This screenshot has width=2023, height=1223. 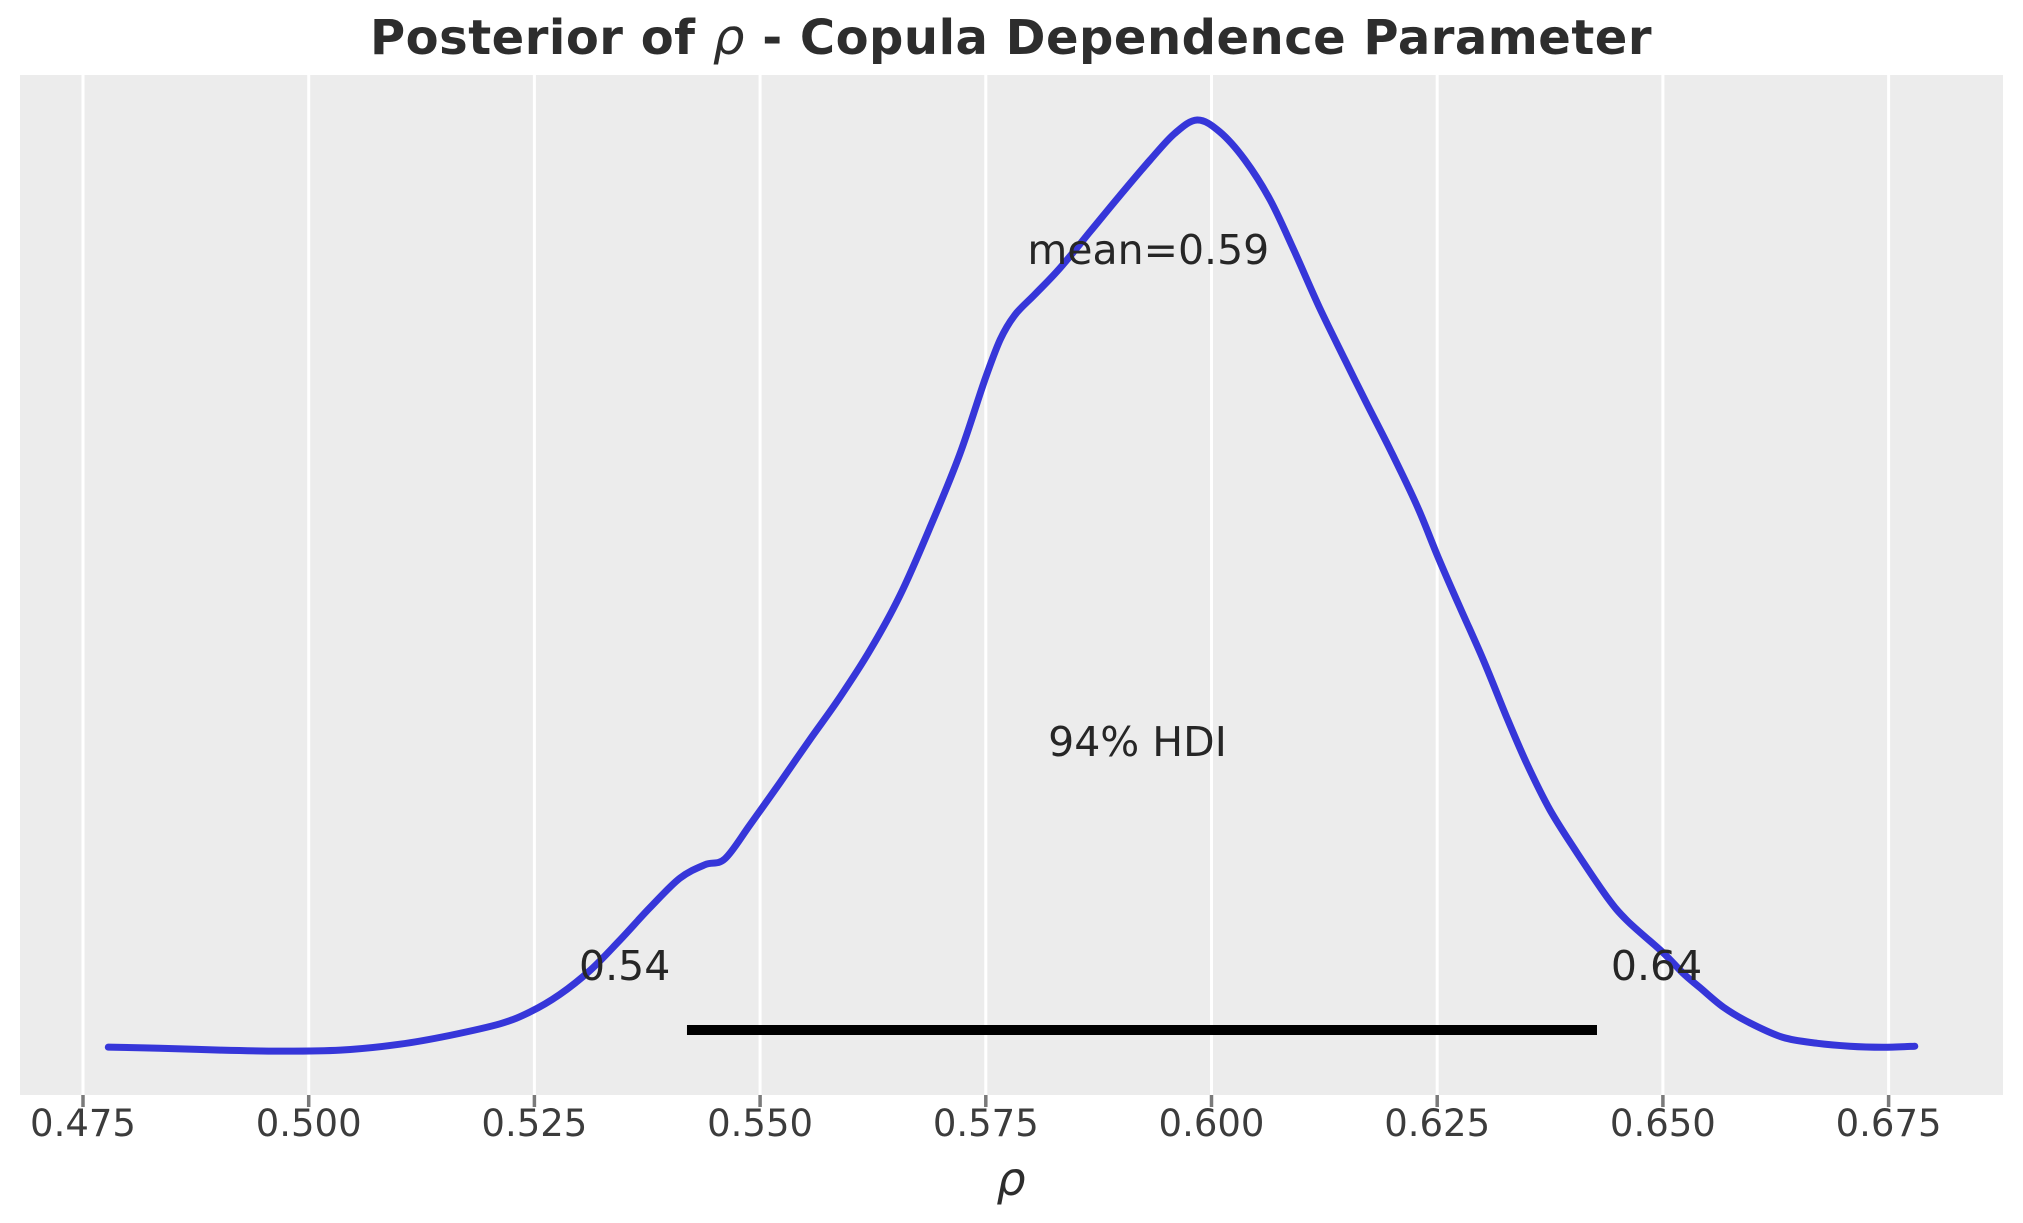 What do you see at coordinates (1211, 1123) in the screenshot?
I see `x-tick-label: 0.600` at bounding box center [1211, 1123].